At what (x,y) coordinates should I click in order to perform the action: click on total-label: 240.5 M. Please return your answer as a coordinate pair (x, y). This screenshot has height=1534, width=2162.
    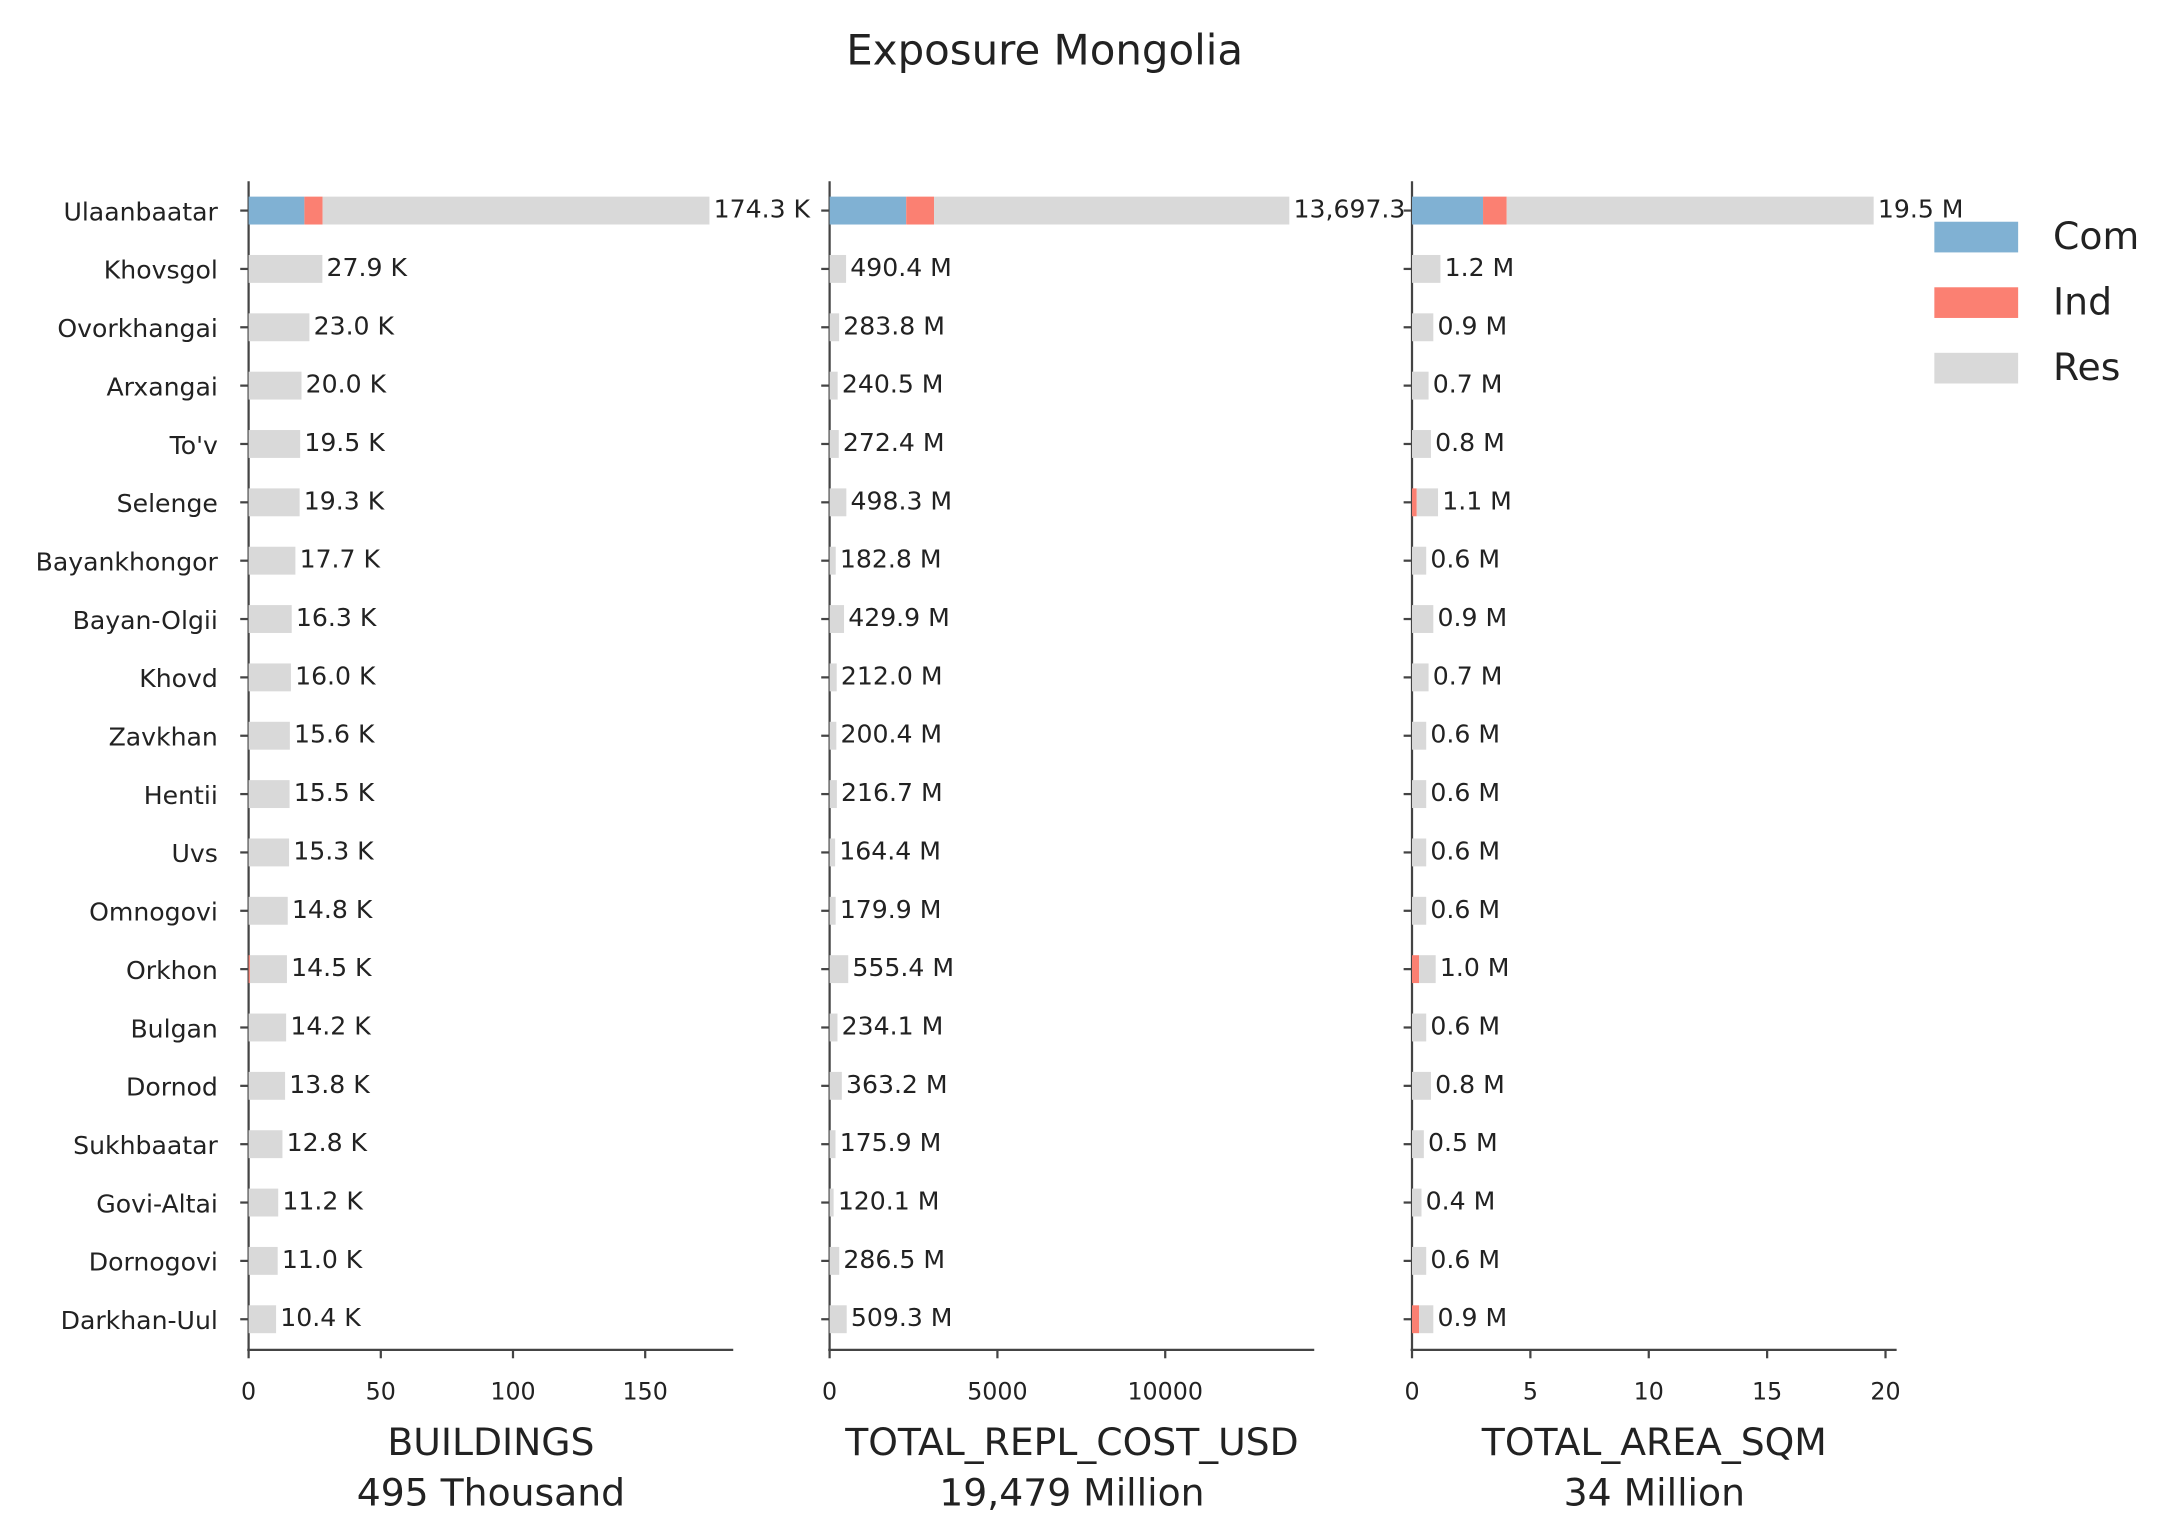
    Looking at the image, I should click on (893, 384).